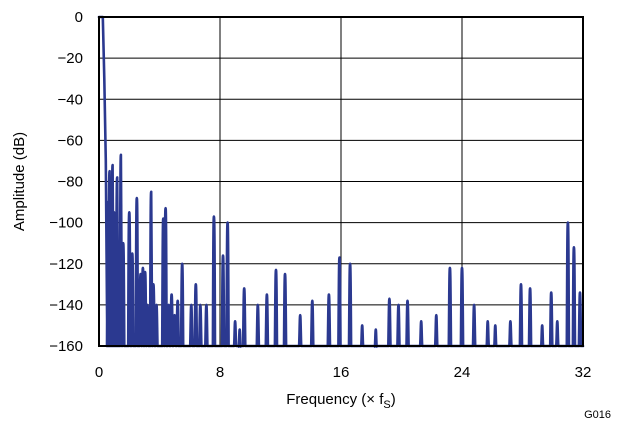 The width and height of the screenshot is (625, 424). I want to click on x-axis-title: Frequency (× fS), so click(340, 401).